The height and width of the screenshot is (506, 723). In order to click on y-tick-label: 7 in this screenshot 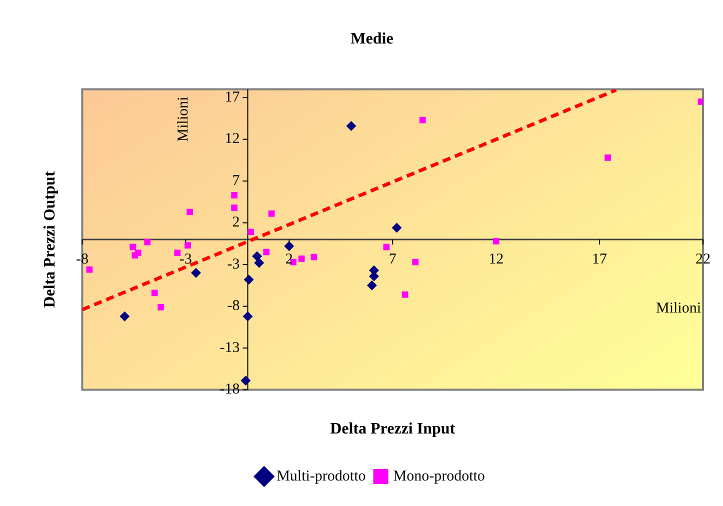, I will do `click(236, 180)`.